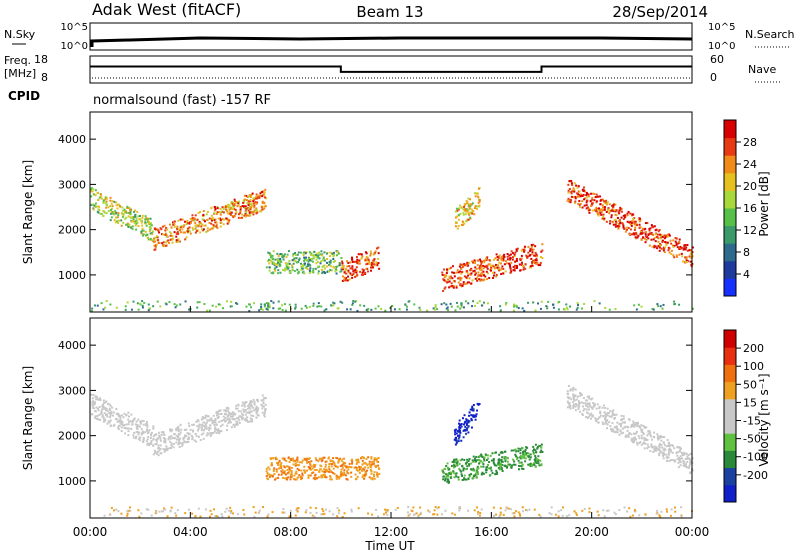  I want to click on colorbar-tick-label: -100, so click(755, 457).